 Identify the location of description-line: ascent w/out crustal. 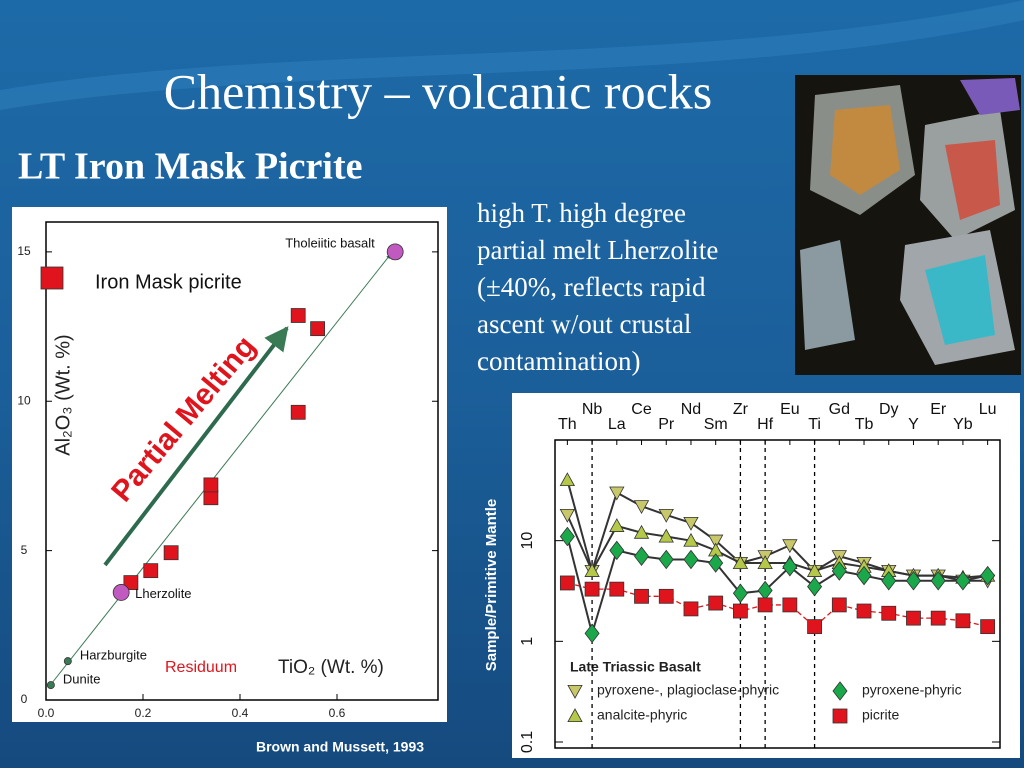
(584, 324).